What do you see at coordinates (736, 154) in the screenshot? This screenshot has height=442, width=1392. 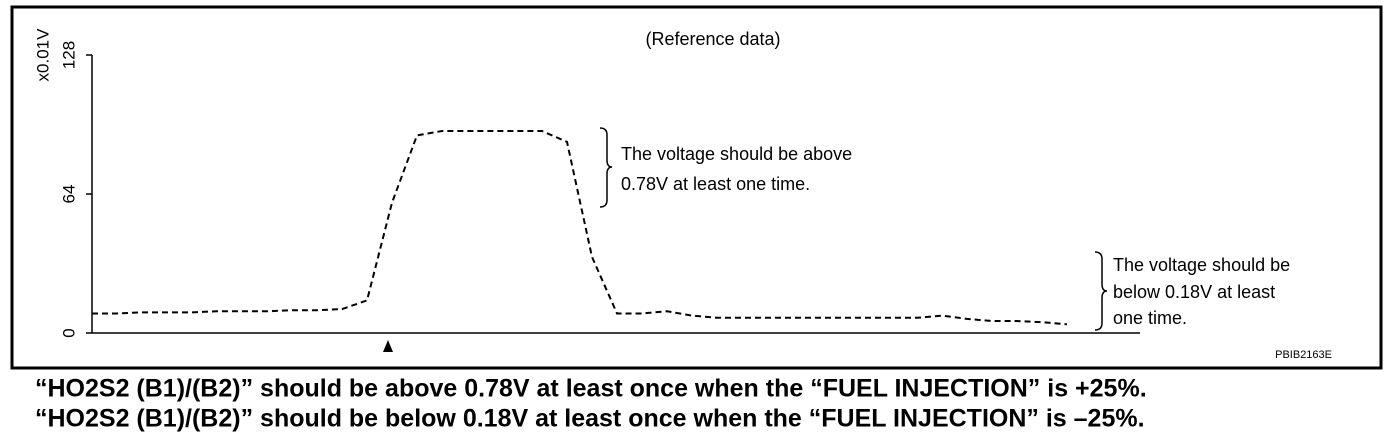 I see `annotation: The voltage should be above` at bounding box center [736, 154].